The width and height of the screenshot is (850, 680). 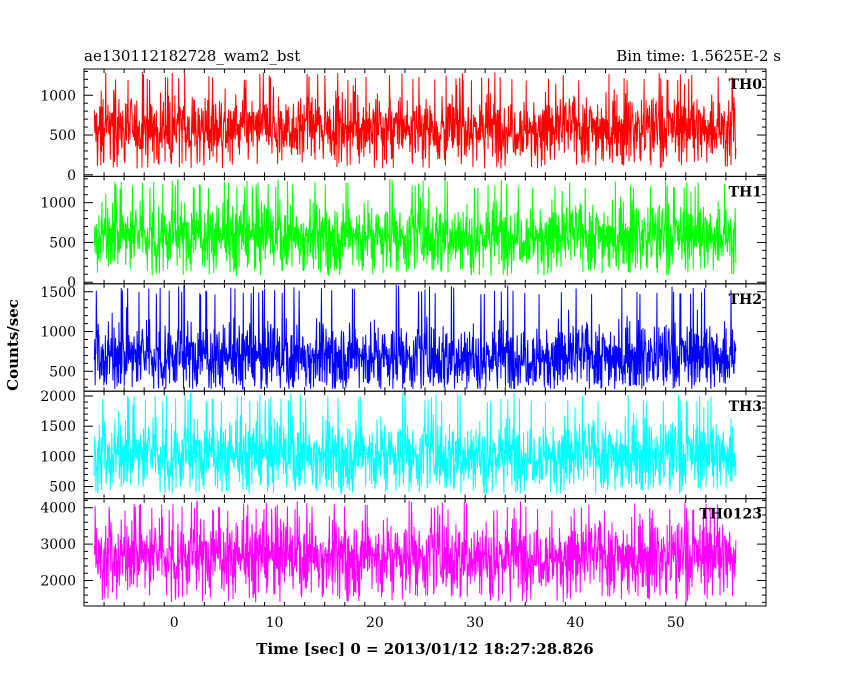 I want to click on panel-th0123: 2000 3000 4000 TH0123, so click(x=403, y=552).